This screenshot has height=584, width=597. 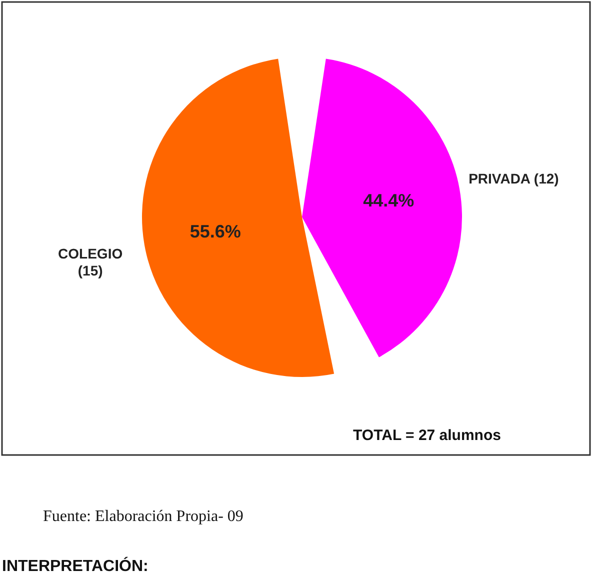 I want to click on source-note: Fuente: Elaboración Propia- 09, so click(x=143, y=516).